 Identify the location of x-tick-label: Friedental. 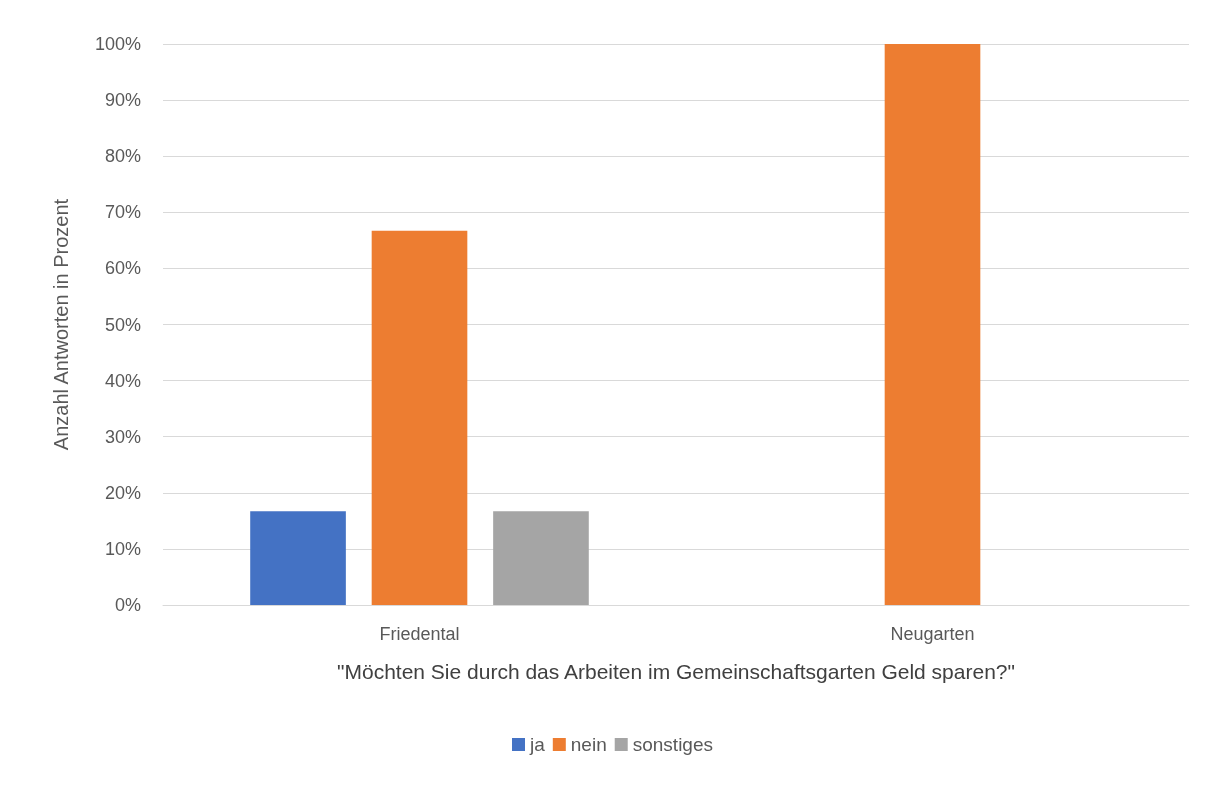
(419, 634).